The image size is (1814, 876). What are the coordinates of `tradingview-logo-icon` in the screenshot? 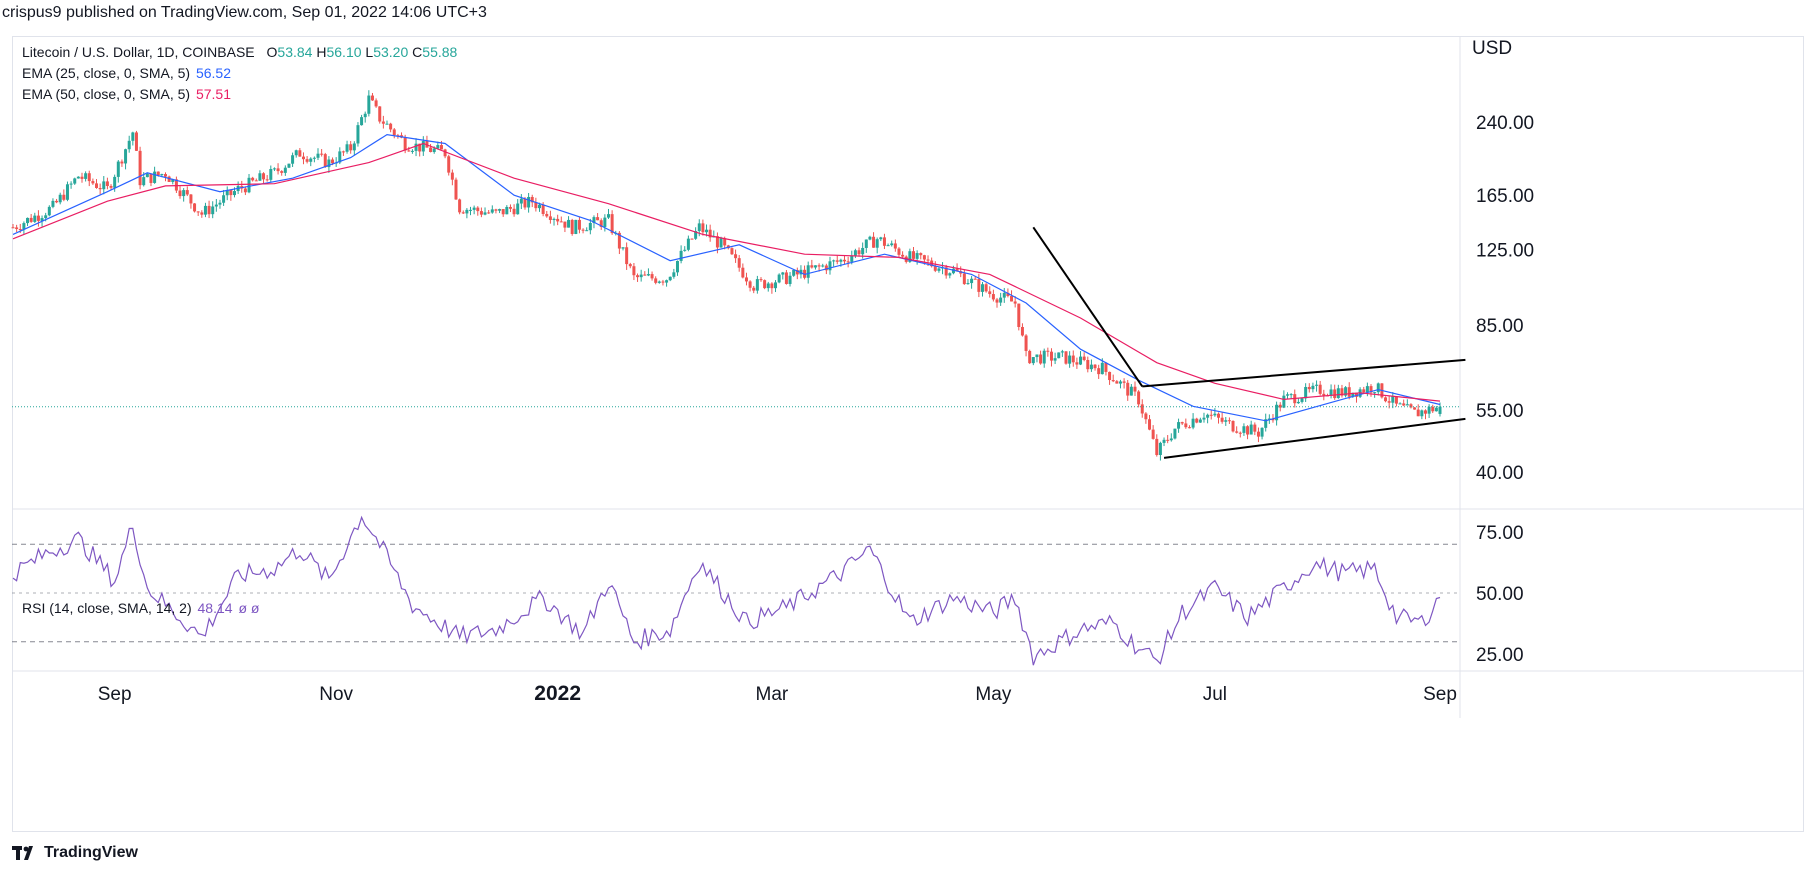 It's located at (22, 853).